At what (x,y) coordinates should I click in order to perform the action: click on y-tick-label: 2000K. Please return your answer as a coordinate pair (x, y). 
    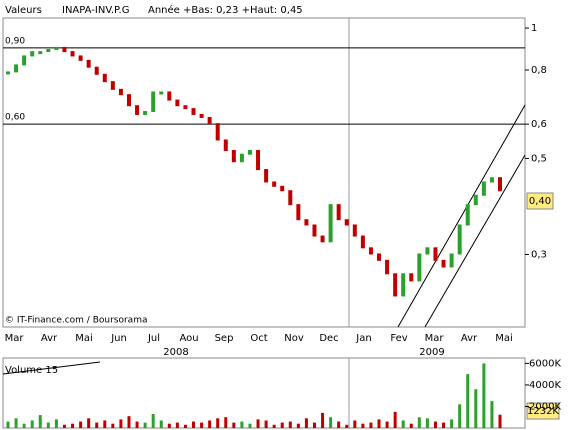
    Looking at the image, I should click on (545, 406).